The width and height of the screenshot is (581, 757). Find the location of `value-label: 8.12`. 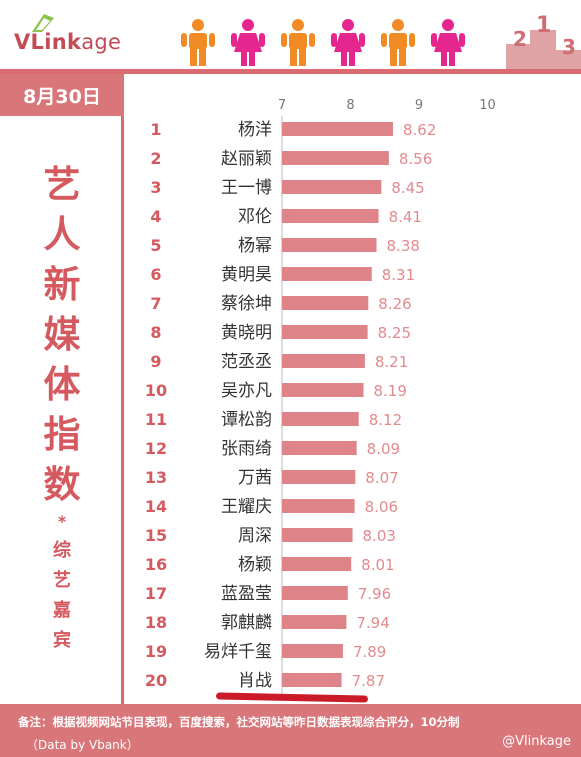

value-label: 8.12 is located at coordinates (385, 420).